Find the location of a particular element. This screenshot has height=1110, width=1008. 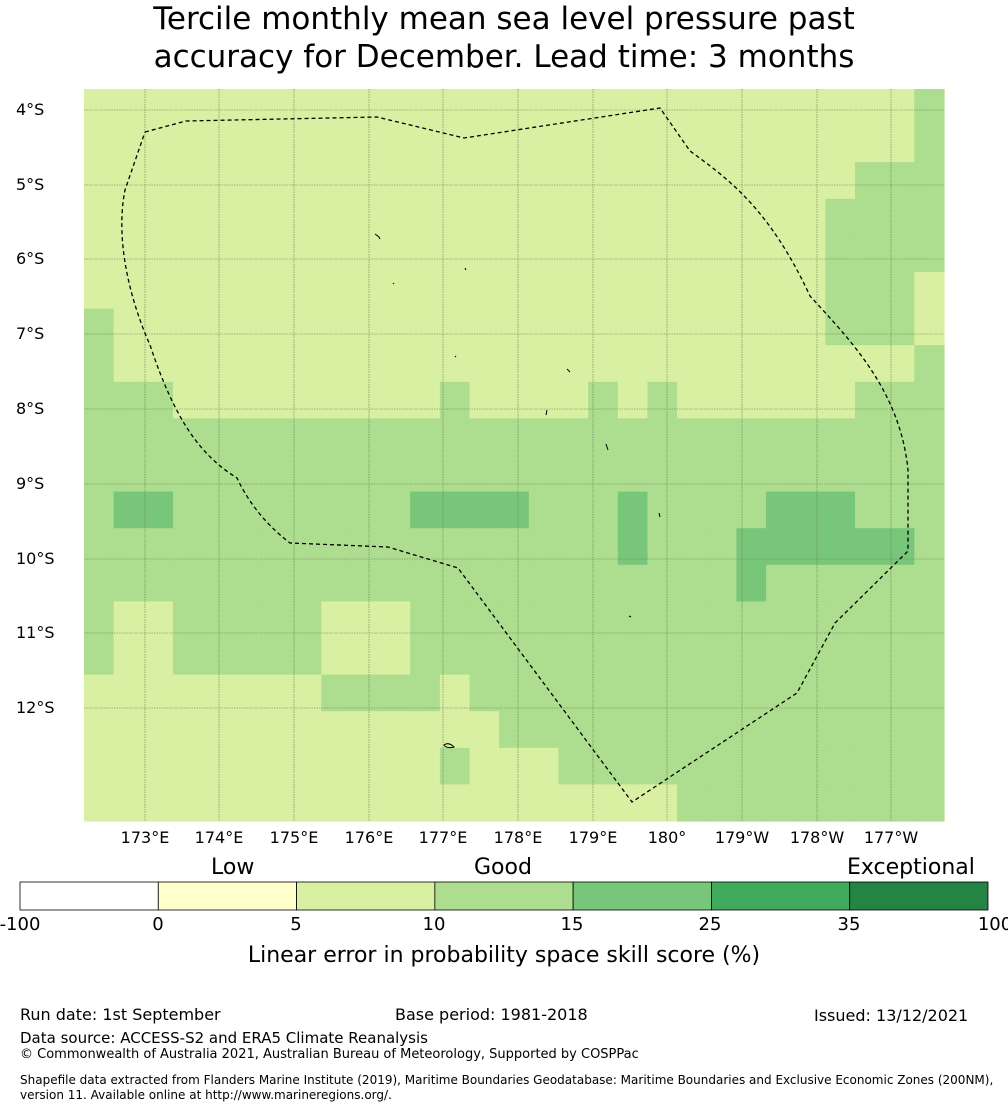

colorbar-tick: 5 is located at coordinates (296, 924).